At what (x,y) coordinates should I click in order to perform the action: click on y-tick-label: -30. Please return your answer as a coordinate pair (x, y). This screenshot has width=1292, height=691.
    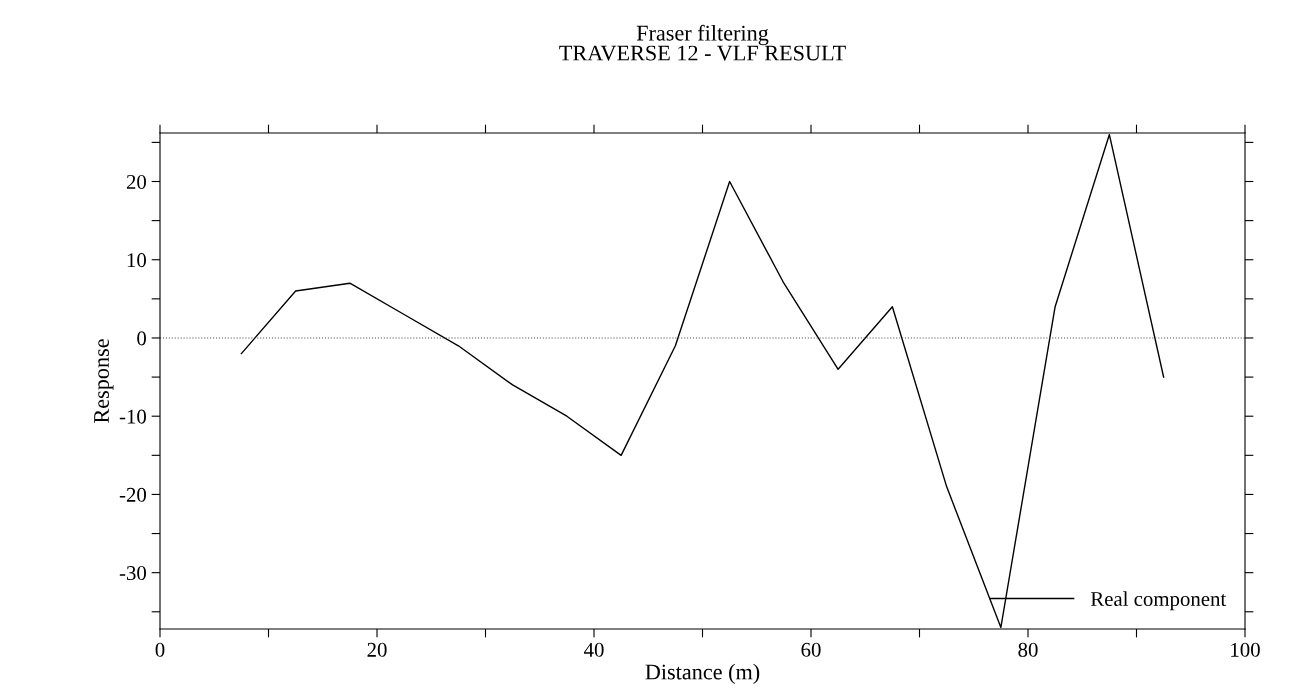
    Looking at the image, I should click on (133, 573).